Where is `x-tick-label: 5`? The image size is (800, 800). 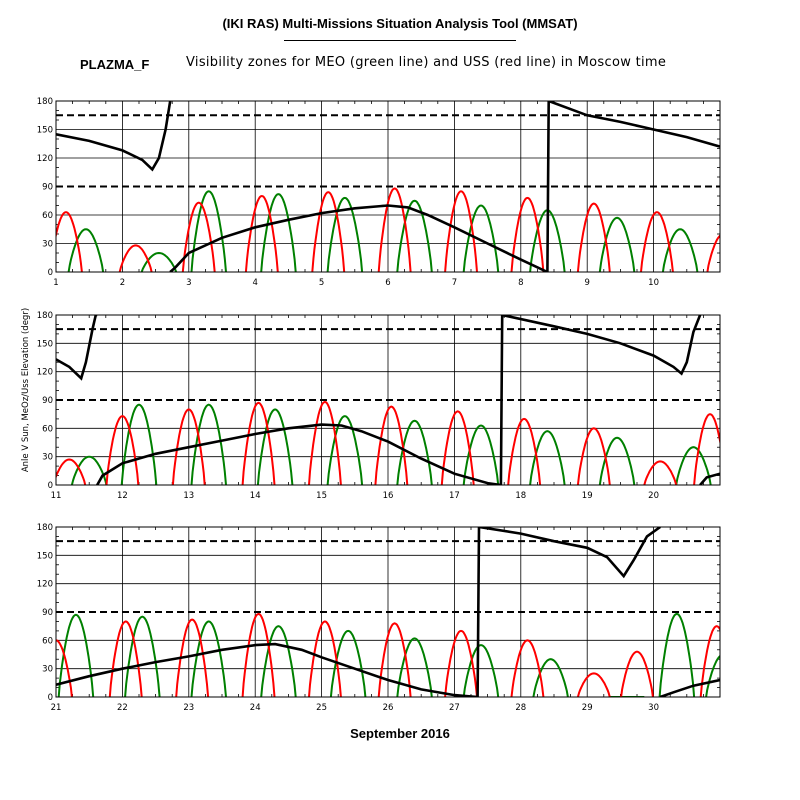 x-tick-label: 5 is located at coordinates (321, 283).